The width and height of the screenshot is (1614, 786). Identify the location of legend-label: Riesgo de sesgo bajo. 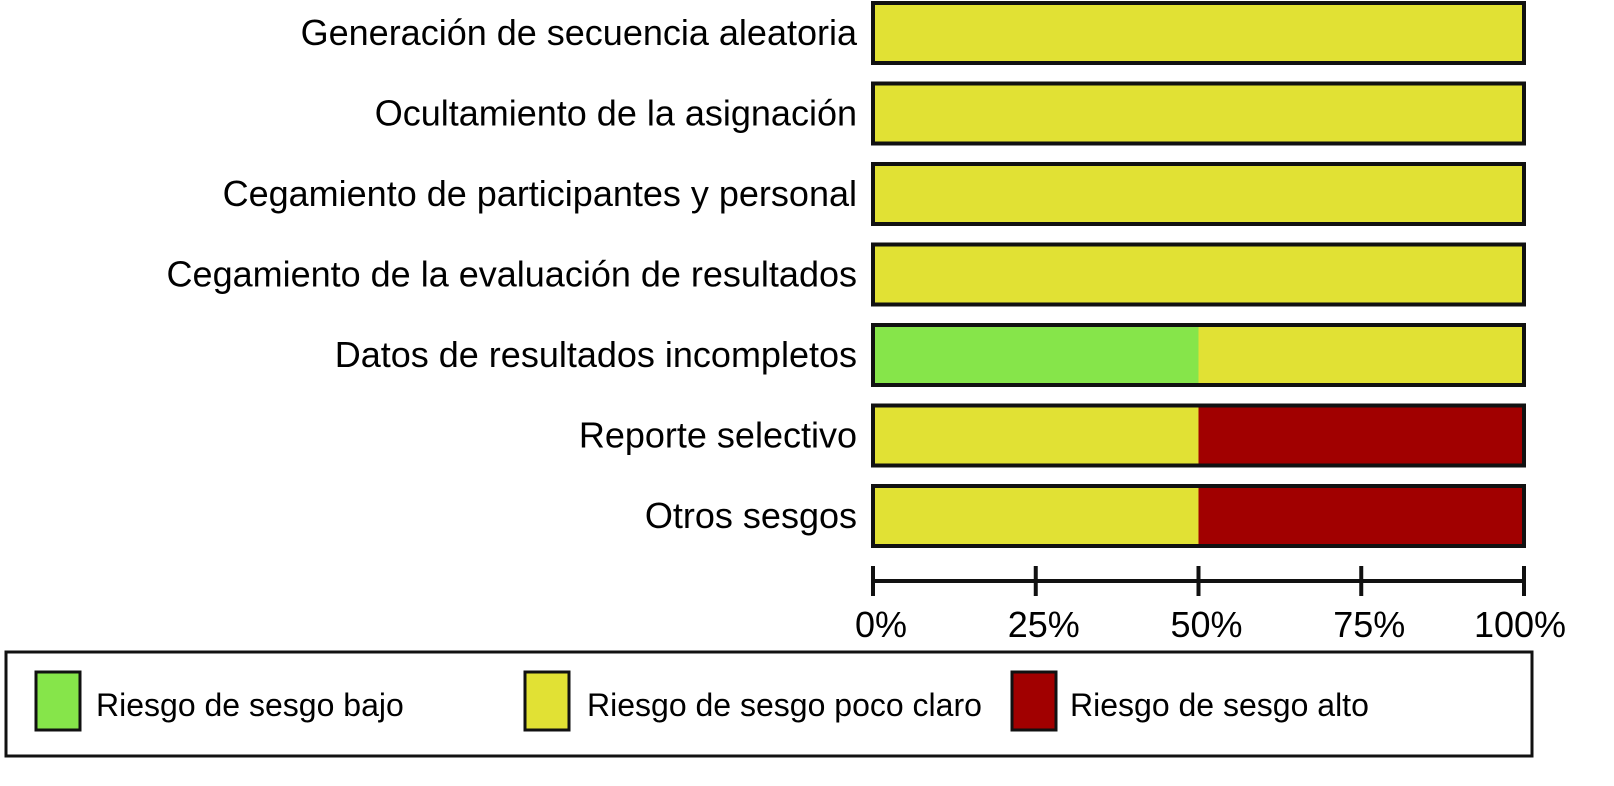
(250, 705).